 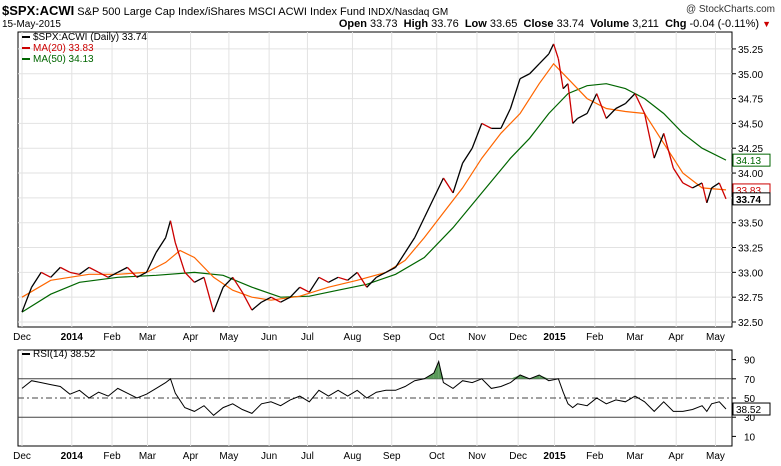 What do you see at coordinates (750, 224) in the screenshot?
I see `price-tick-label: 33.50` at bounding box center [750, 224].